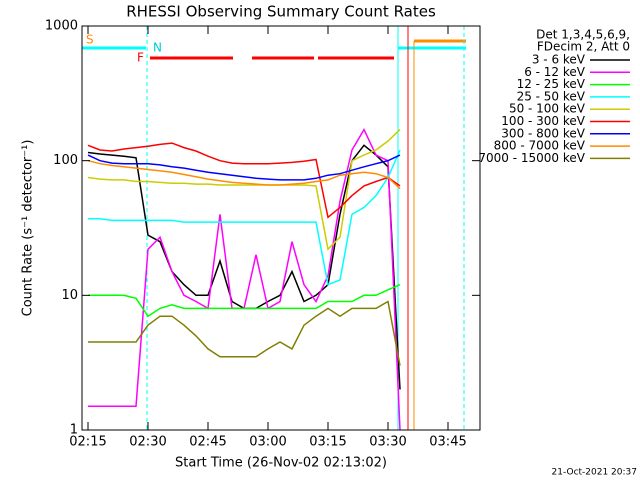 The image size is (640, 480). What do you see at coordinates (87, 442) in the screenshot?
I see `x-tick-label: 02:15` at bounding box center [87, 442].